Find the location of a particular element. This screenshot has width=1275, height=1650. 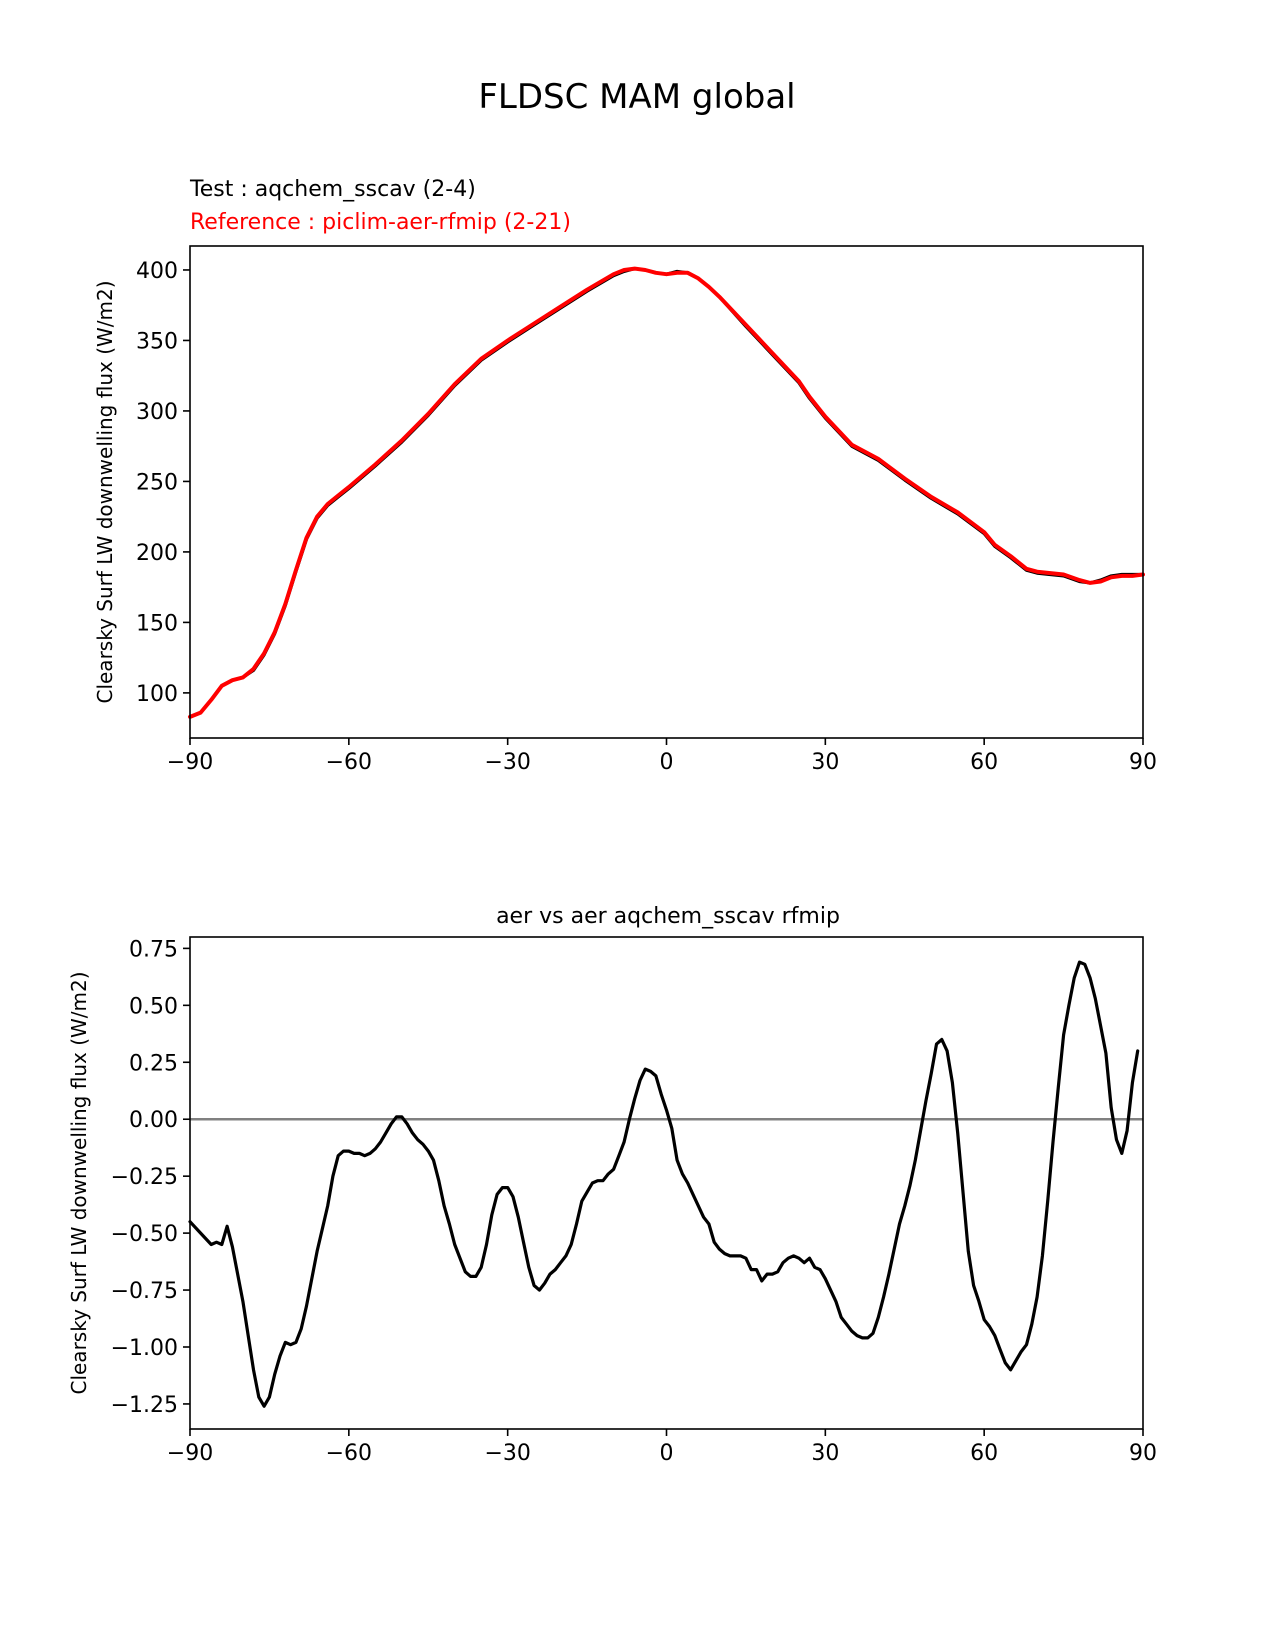

bottom-chart-title: aer vs aer aqchem_sscav rfmip is located at coordinates (668, 916).